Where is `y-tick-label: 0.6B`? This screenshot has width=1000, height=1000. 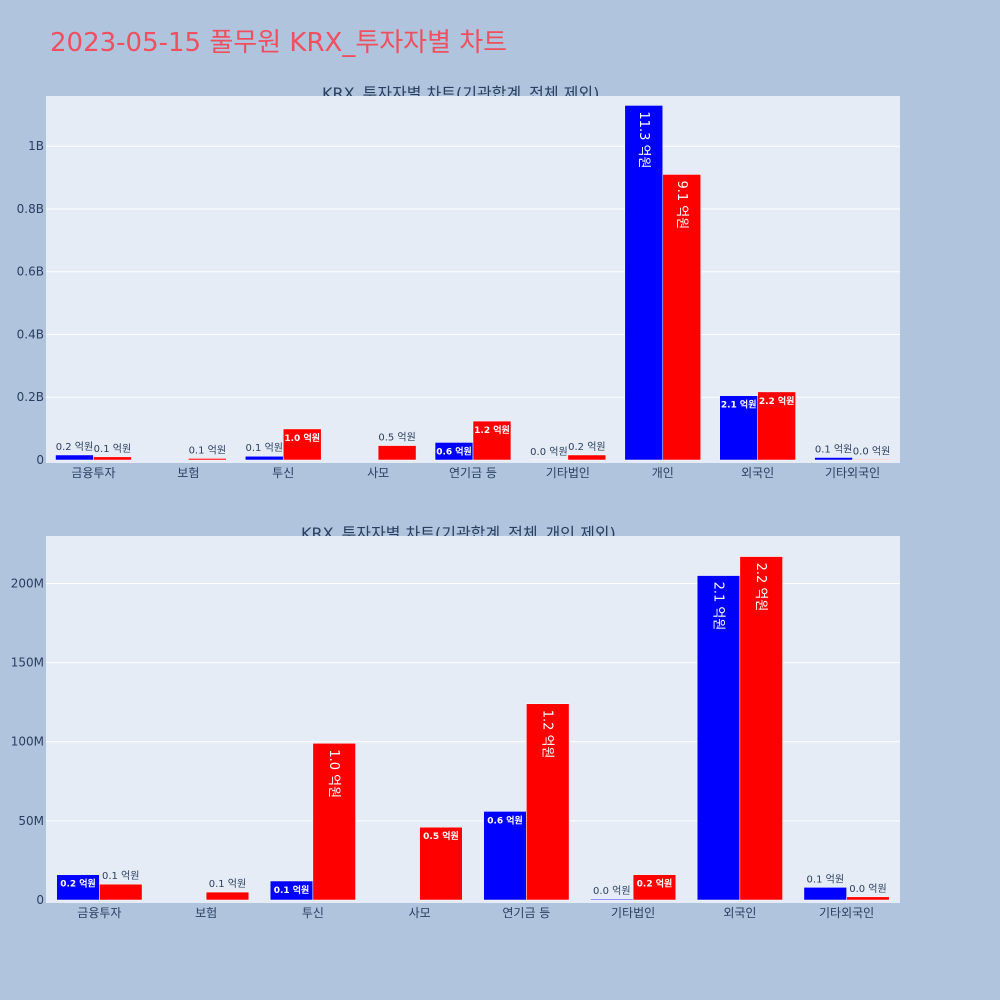 y-tick-label: 0.6B is located at coordinates (30, 272).